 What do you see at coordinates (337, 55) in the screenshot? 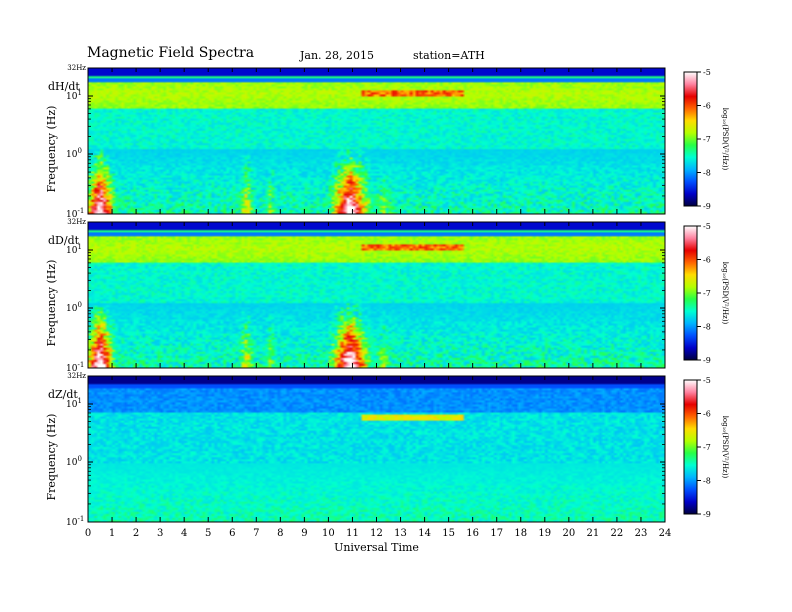
I see `chart-date: Jan. 28, 2015` at bounding box center [337, 55].